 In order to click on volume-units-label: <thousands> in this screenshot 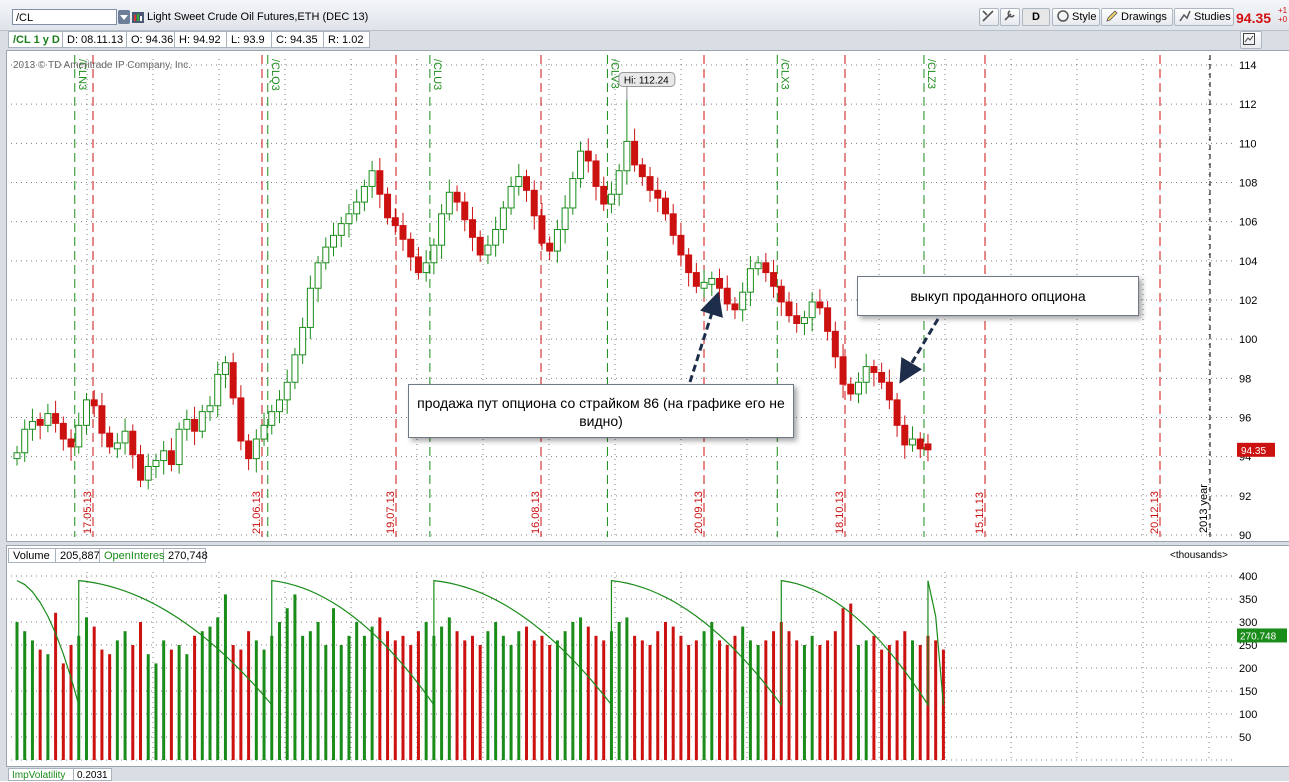, I will do `click(1199, 555)`.